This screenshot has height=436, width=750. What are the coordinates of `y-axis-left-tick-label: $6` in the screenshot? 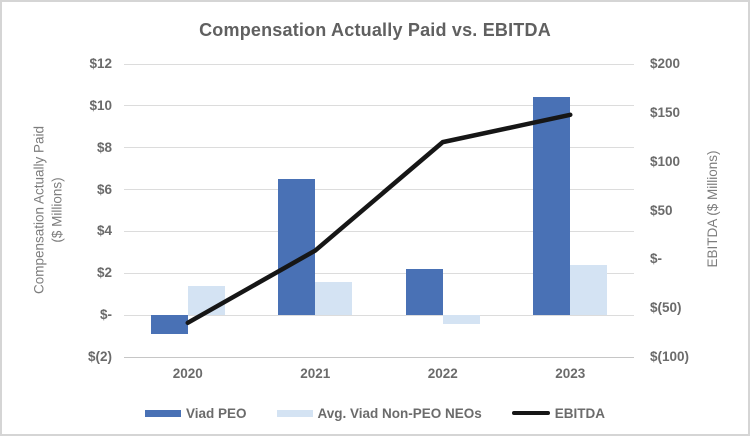 It's located at (104, 189).